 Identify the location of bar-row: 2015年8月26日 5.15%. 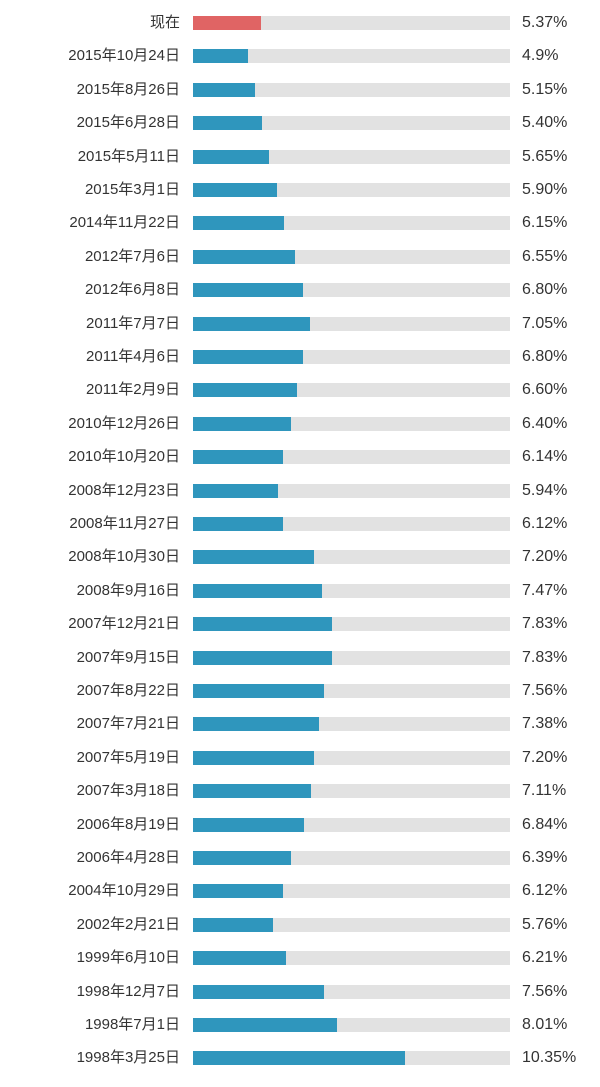
(300, 89).